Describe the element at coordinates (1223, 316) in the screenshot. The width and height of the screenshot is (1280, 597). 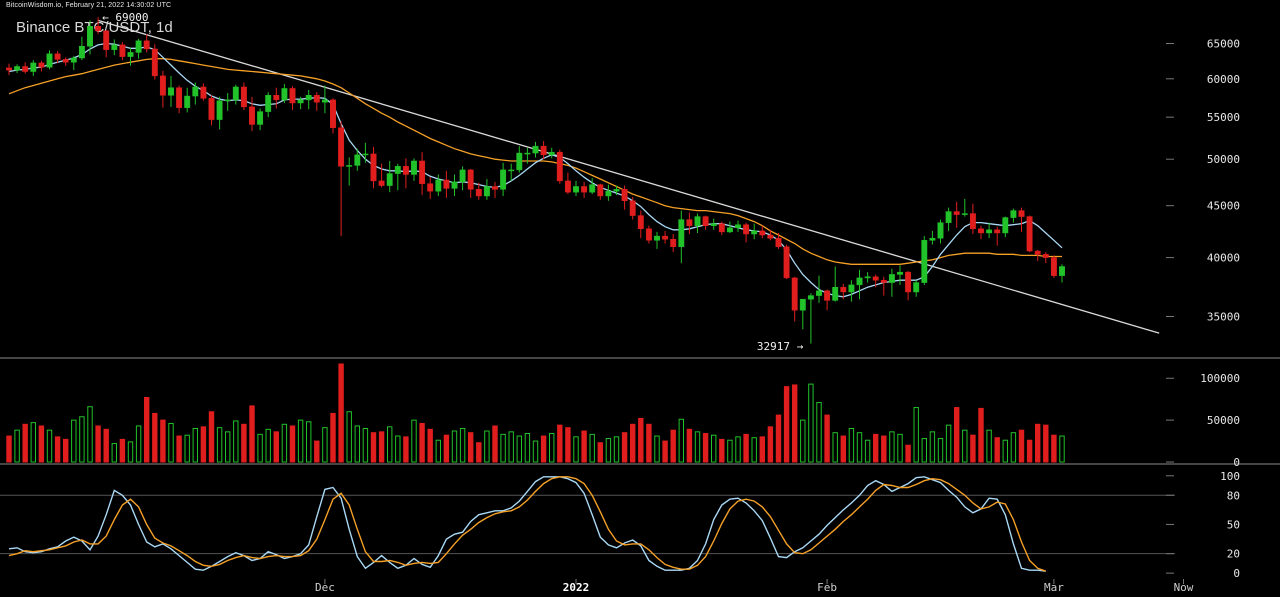
I see `price-axis-tick-label: 35000` at that location.